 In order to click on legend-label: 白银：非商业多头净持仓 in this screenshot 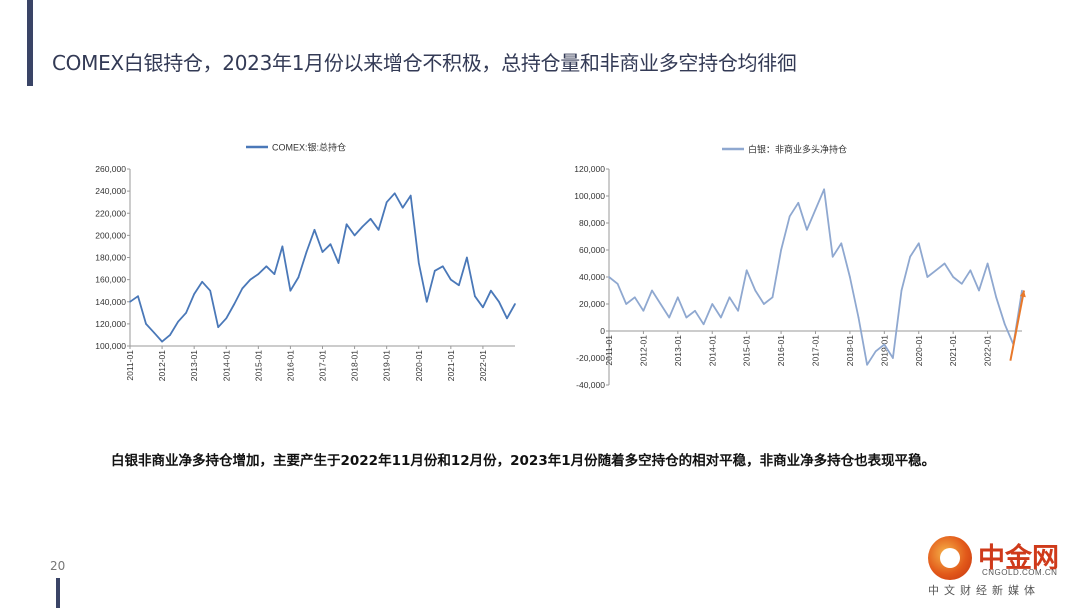, I will do `click(797, 149)`.